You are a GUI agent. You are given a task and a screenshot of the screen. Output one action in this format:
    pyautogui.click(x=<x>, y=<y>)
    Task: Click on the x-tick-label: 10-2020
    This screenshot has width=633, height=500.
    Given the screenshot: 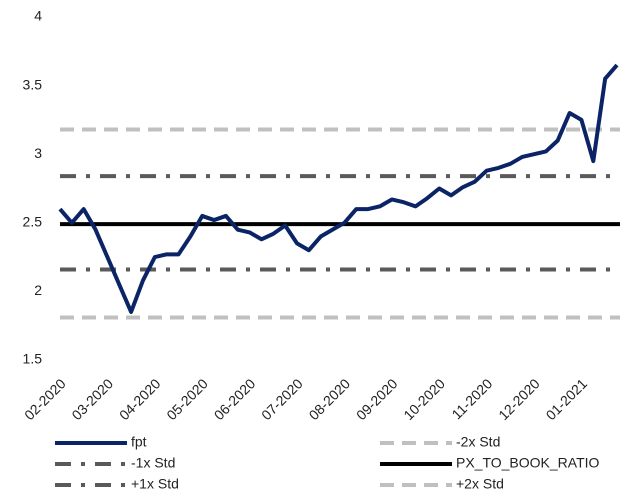 What is the action you would take?
    pyautogui.click(x=424, y=399)
    